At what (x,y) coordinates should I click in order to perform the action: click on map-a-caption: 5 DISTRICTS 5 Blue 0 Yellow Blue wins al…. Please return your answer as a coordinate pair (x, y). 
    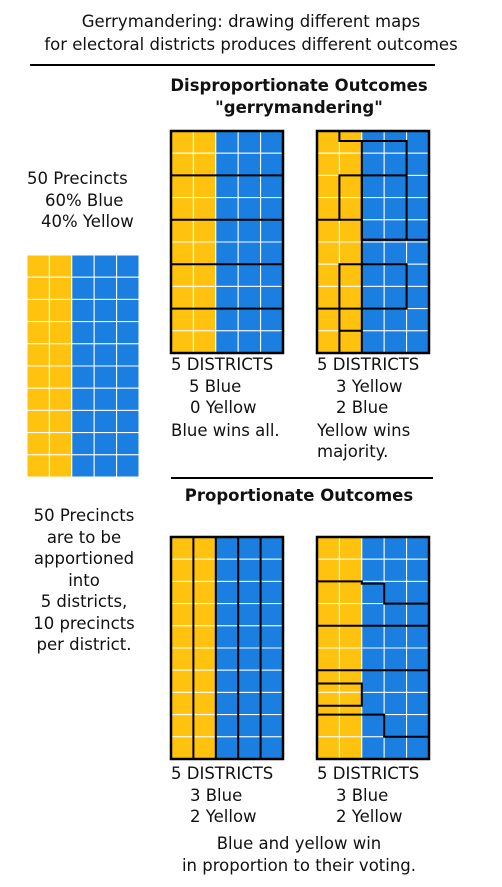
    Looking at the image, I should click on (225, 397).